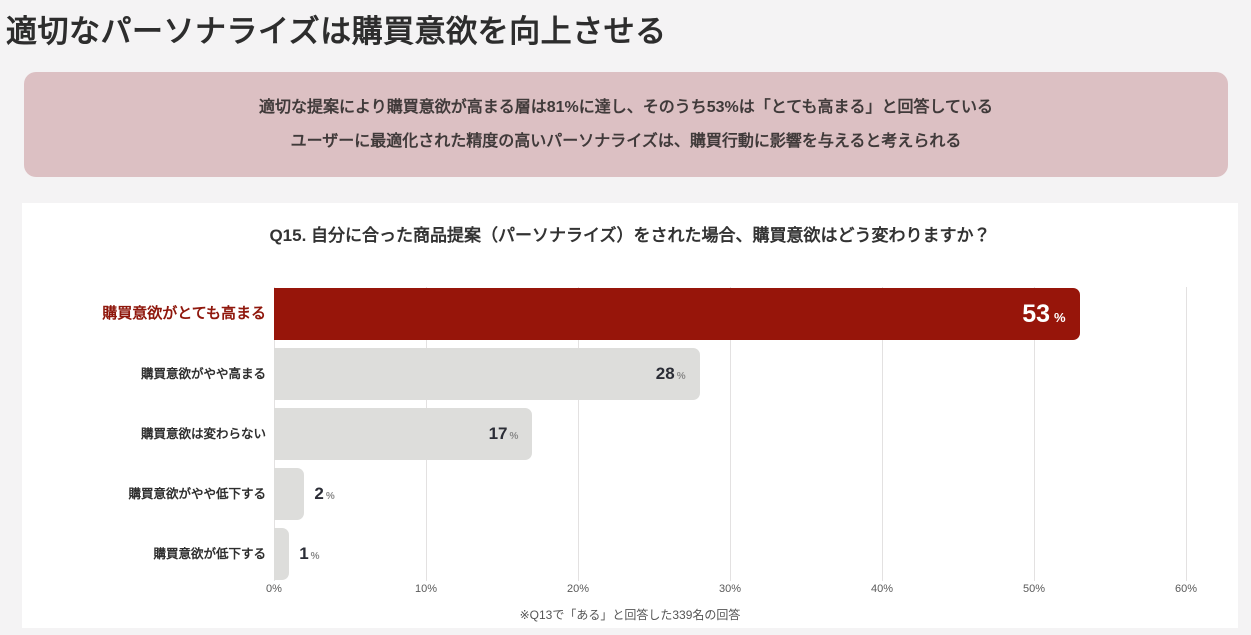 Image resolution: width=1251 pixels, height=635 pixels. What do you see at coordinates (274, 589) in the screenshot?
I see `x-tick-label: 0%` at bounding box center [274, 589].